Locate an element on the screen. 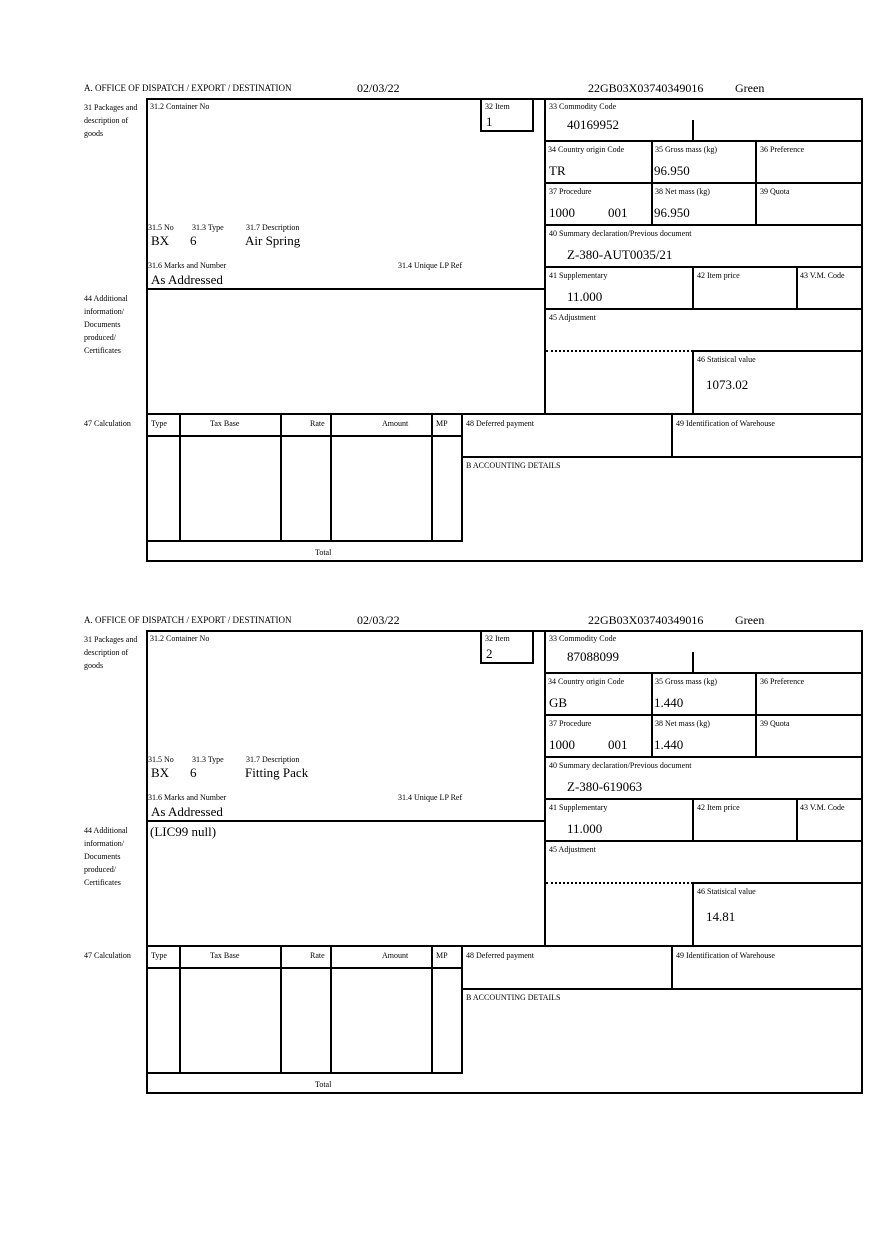  supplementary-value: 11.000 is located at coordinates (585, 296).